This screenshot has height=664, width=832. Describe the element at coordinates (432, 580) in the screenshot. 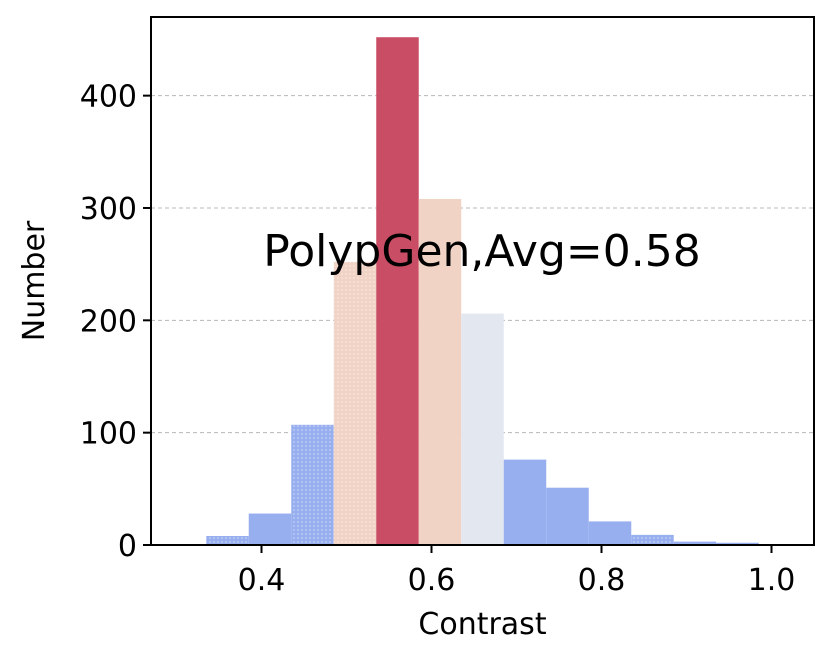

I see `x-tick-label: 0.6` at that location.